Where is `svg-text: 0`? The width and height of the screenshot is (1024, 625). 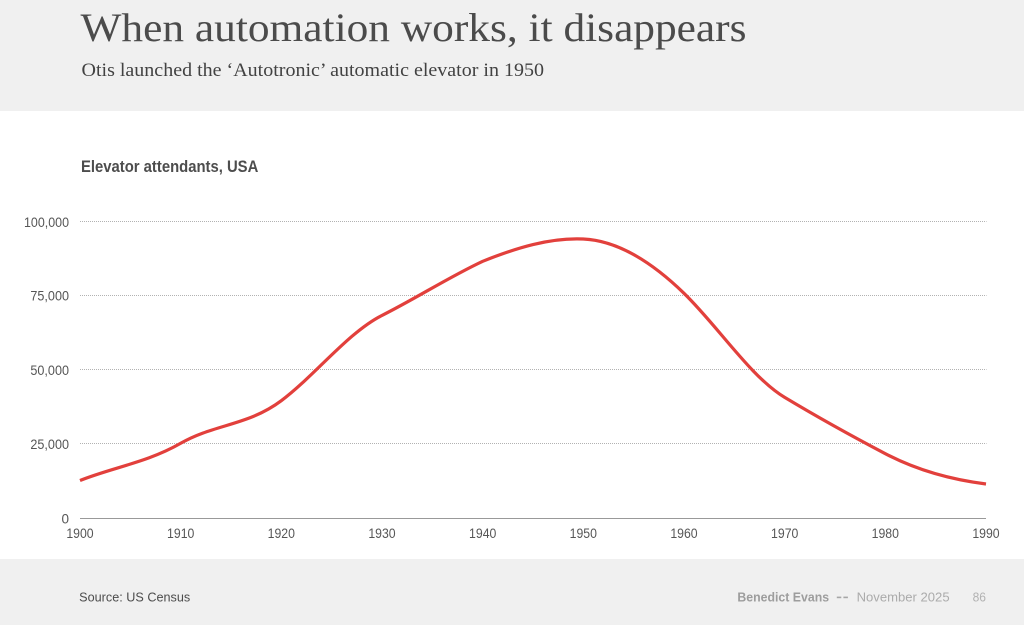
svg-text: 0 is located at coordinates (65, 518).